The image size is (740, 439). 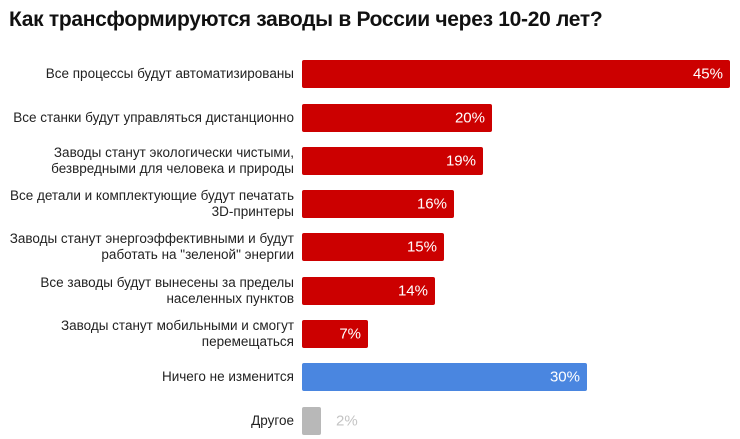 I want to click on label-line: Заводы станут экологически чистыми,, so click(x=173, y=152).